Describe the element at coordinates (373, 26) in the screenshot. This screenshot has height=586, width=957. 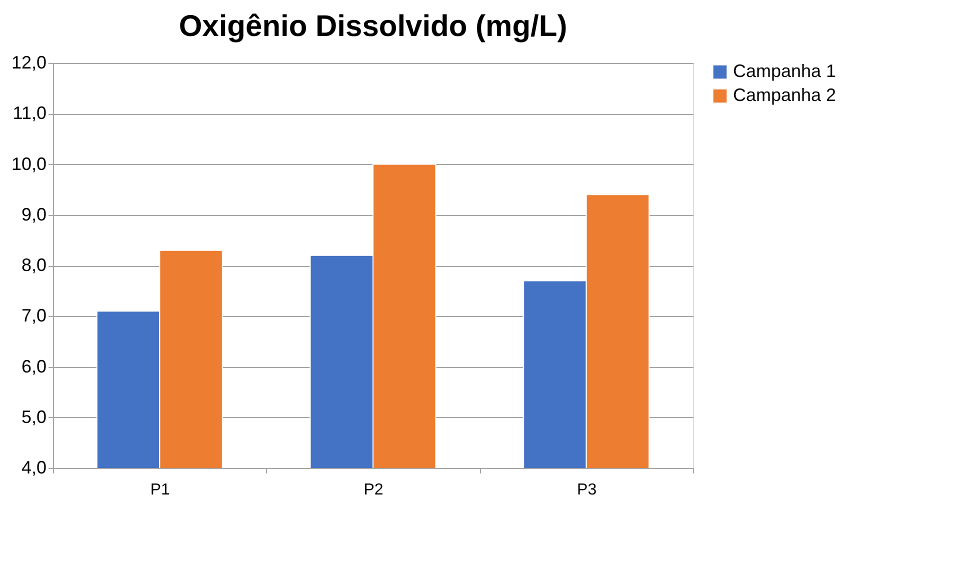
I see `chart-title: Oxigênio Dissolvido (mg/L)` at that location.